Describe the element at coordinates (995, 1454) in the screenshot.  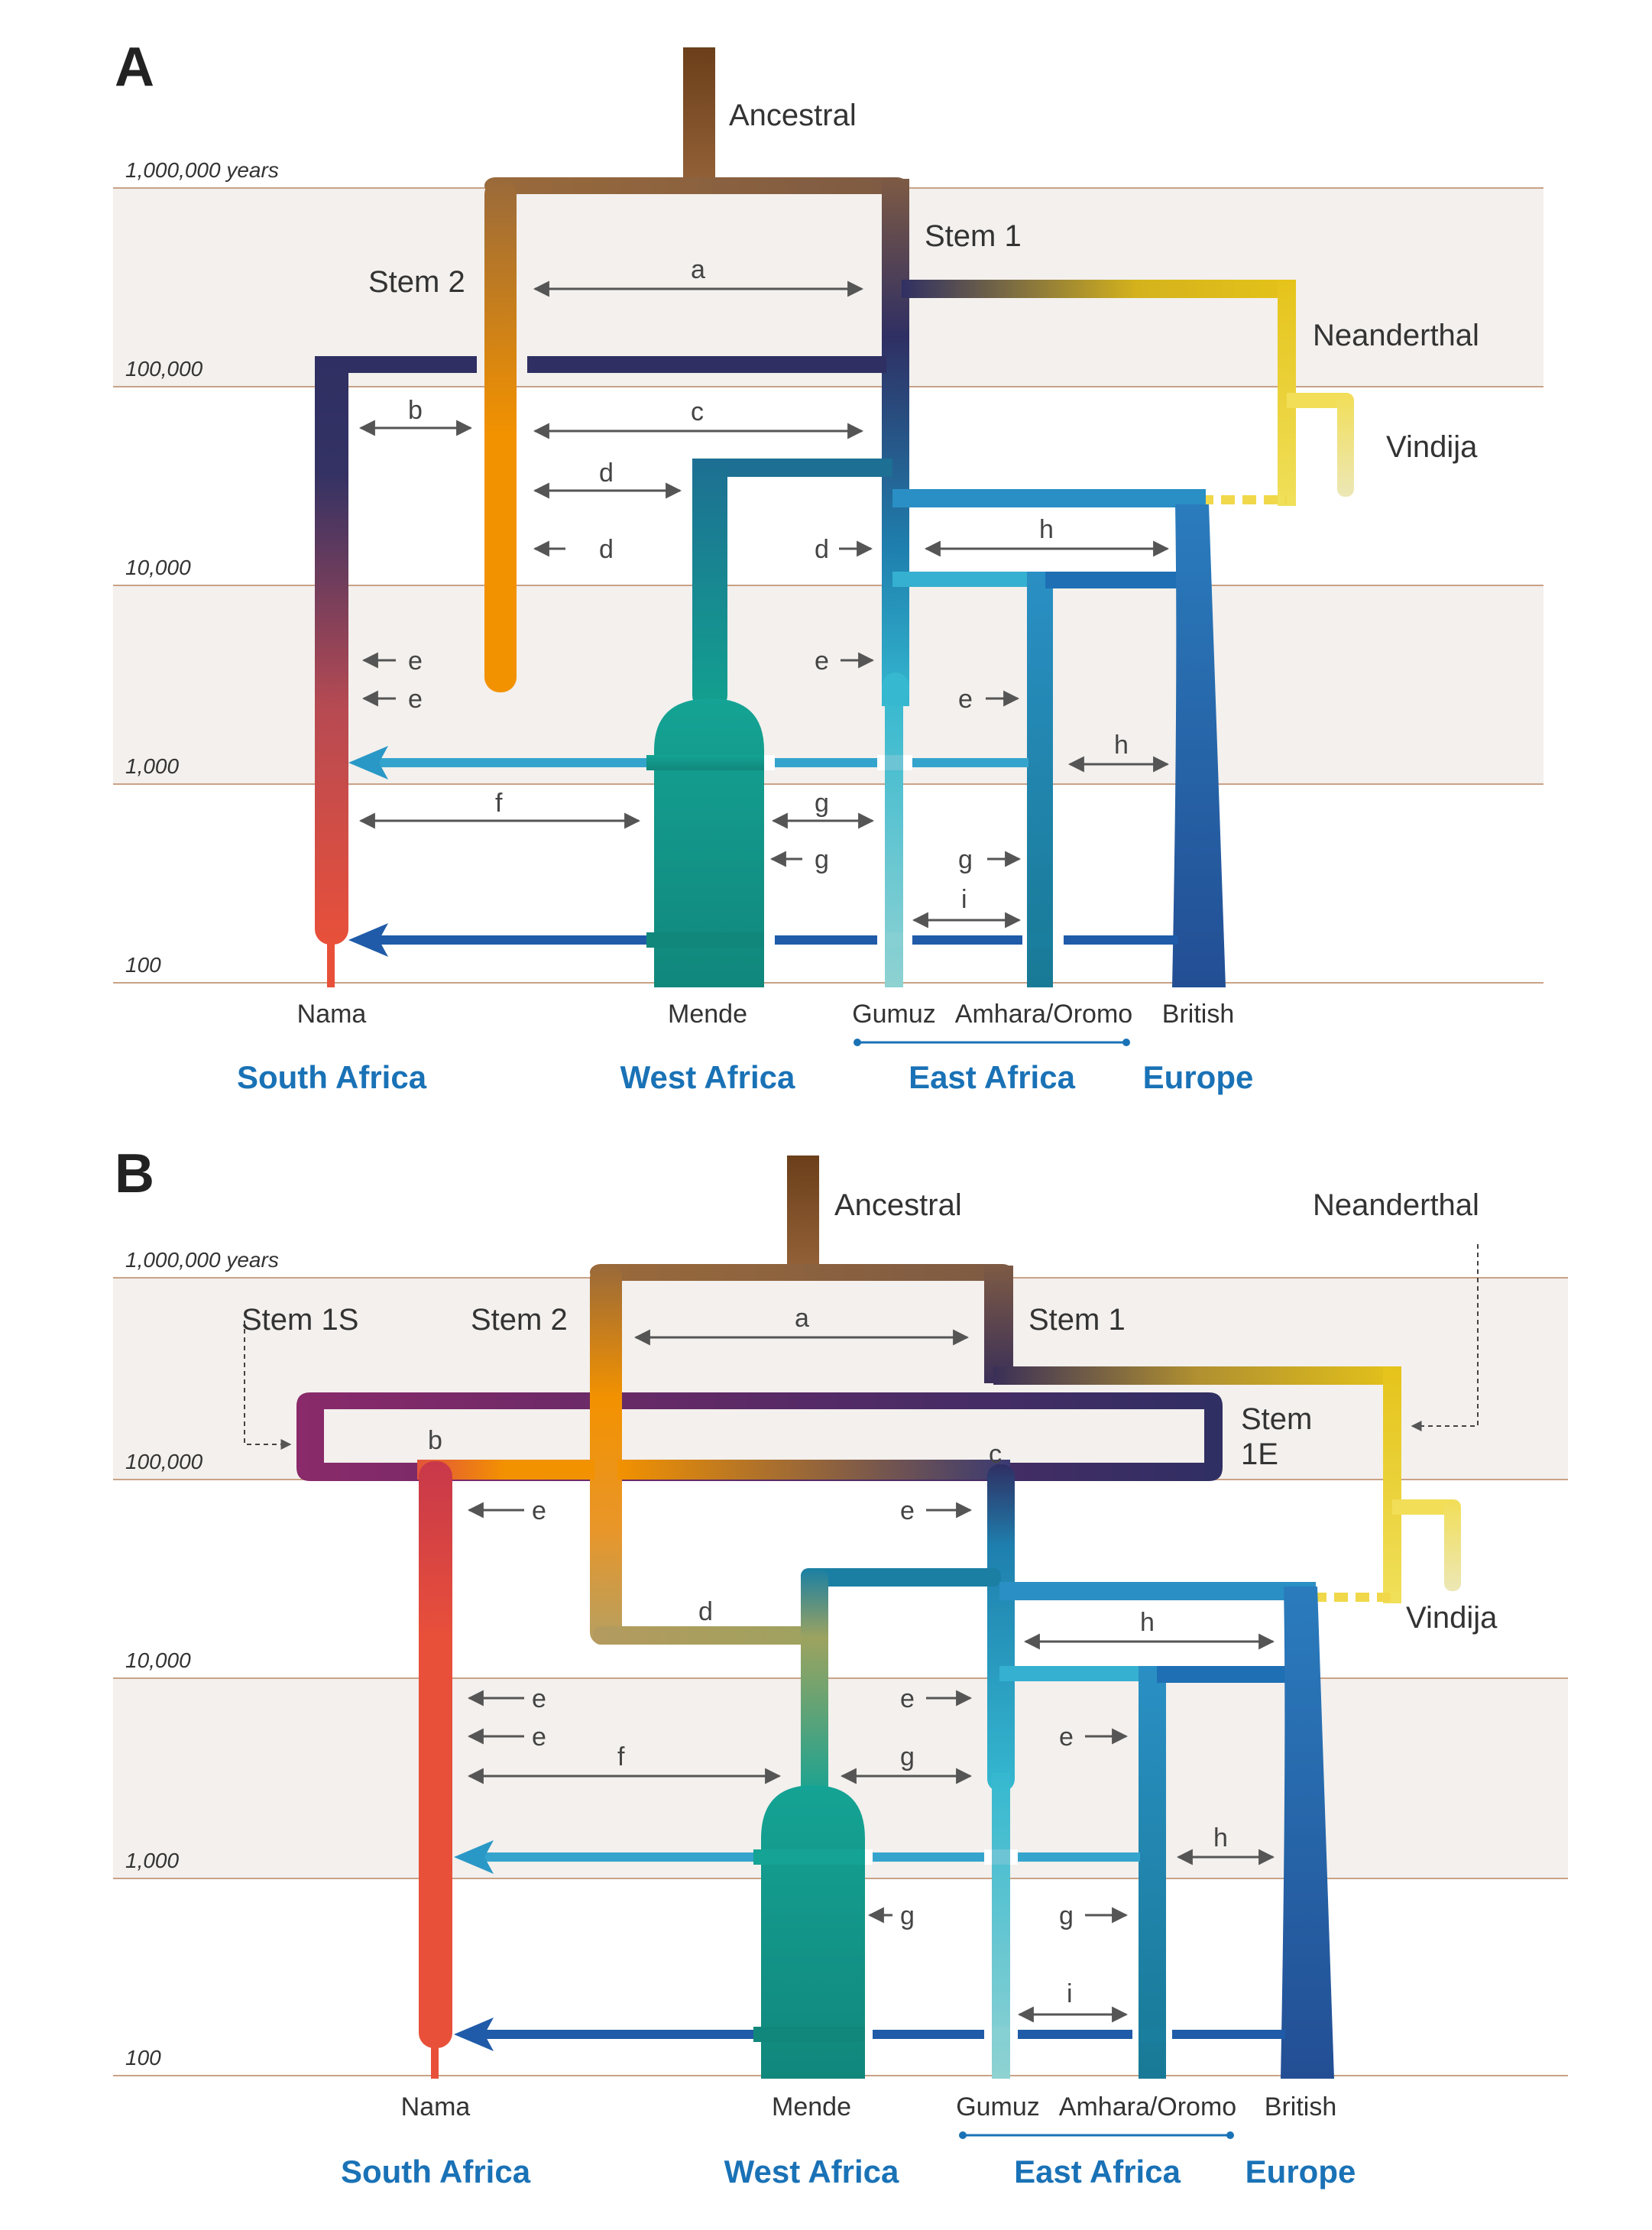
I see `letter-c-b: c` at that location.